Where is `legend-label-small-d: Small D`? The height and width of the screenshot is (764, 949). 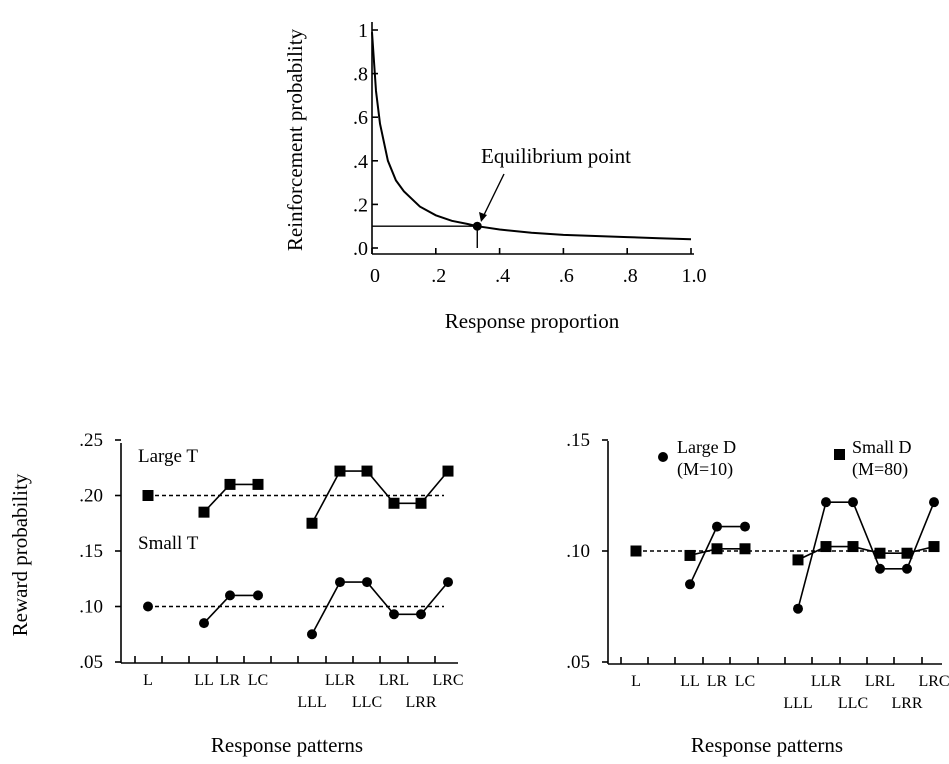 legend-label-small-d: Small D is located at coordinates (882, 447).